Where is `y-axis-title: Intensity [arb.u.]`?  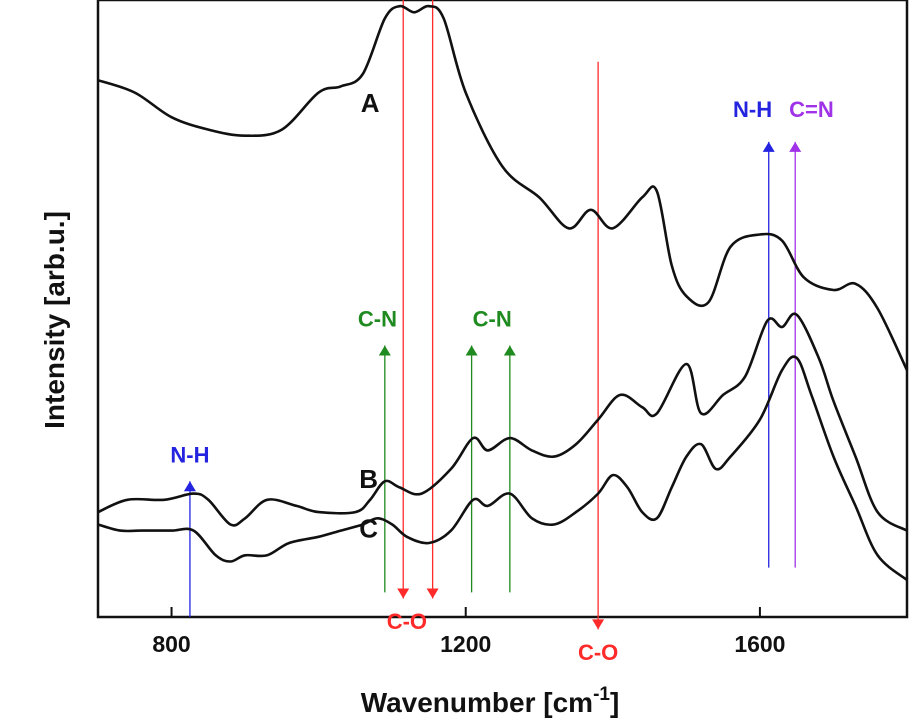
y-axis-title: Intensity [arb.u.] is located at coordinates (54, 320).